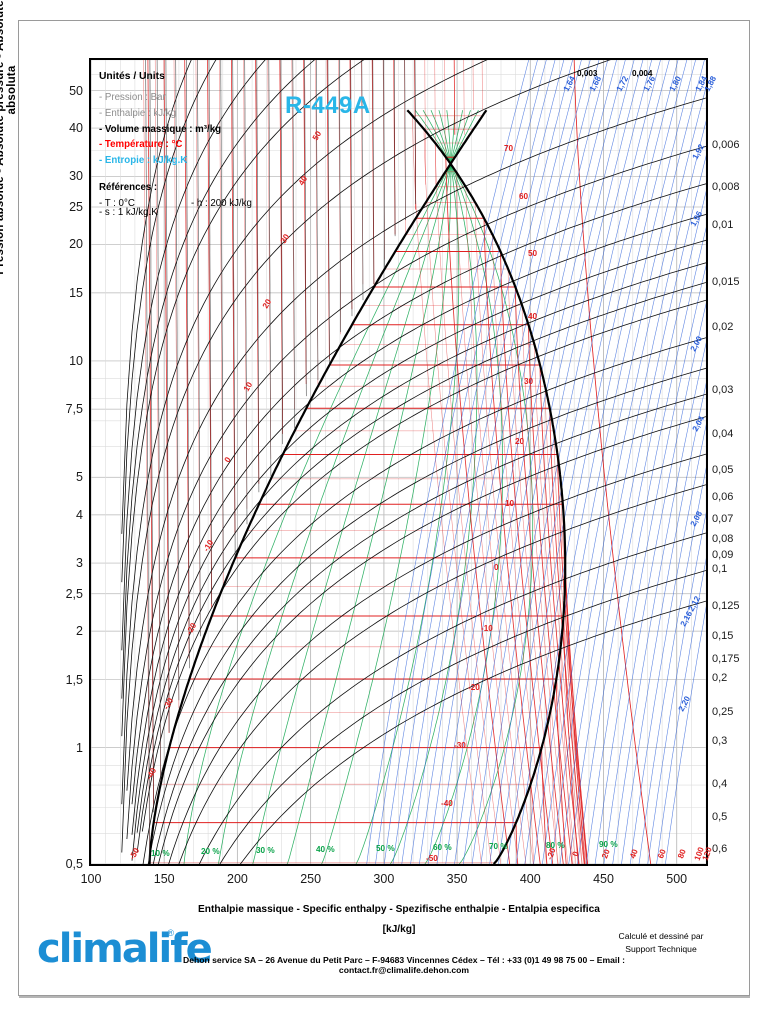  What do you see at coordinates (726, 187) in the screenshot?
I see `right-axis-tick: 0,008` at bounding box center [726, 187].